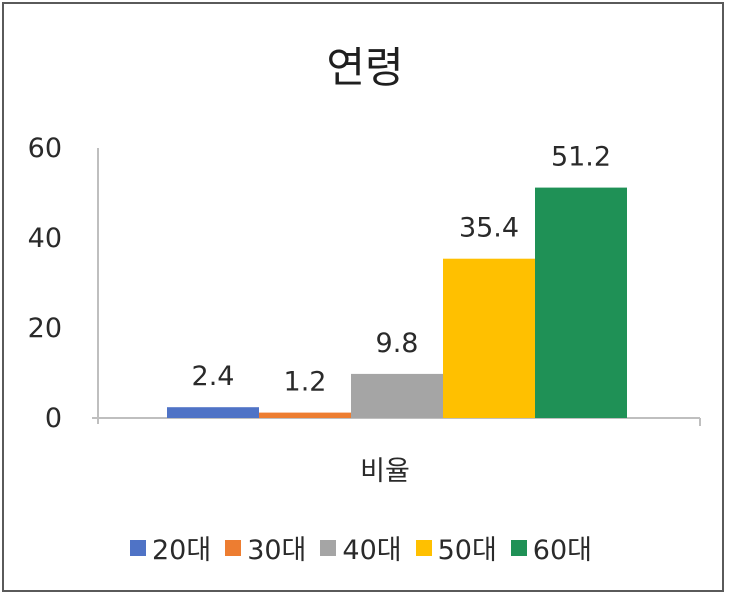 The image size is (730, 598). Describe the element at coordinates (277, 550) in the screenshot. I see `legend-label: 30대` at that location.